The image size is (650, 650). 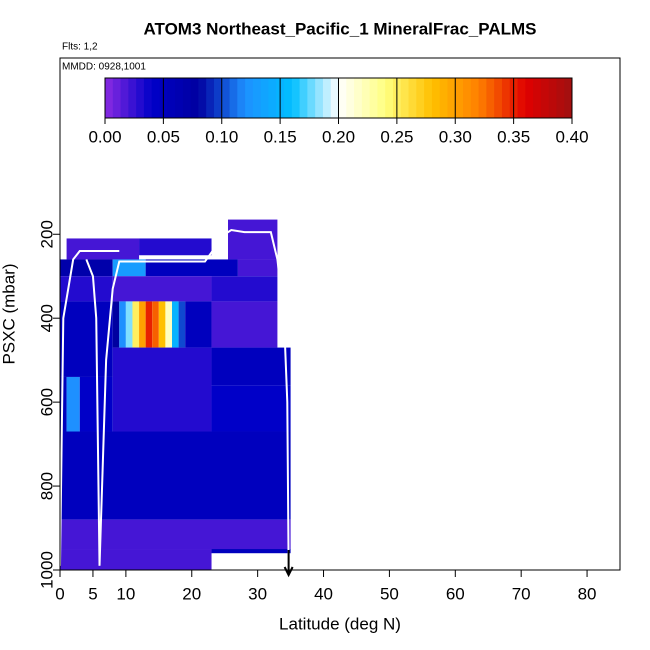 What do you see at coordinates (587, 593) in the screenshot?
I see `x-tick-label: 80` at bounding box center [587, 593].